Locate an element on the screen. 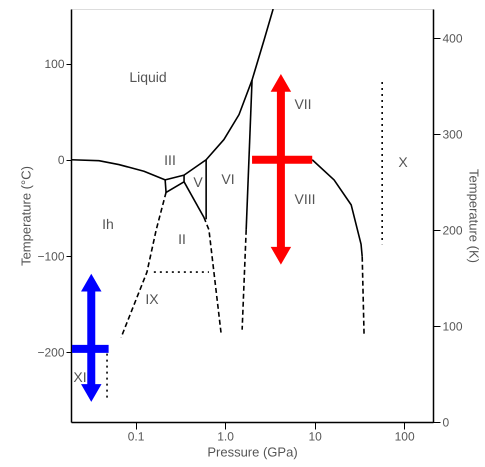  y2-tick-label: 400 is located at coordinates (452, 38).